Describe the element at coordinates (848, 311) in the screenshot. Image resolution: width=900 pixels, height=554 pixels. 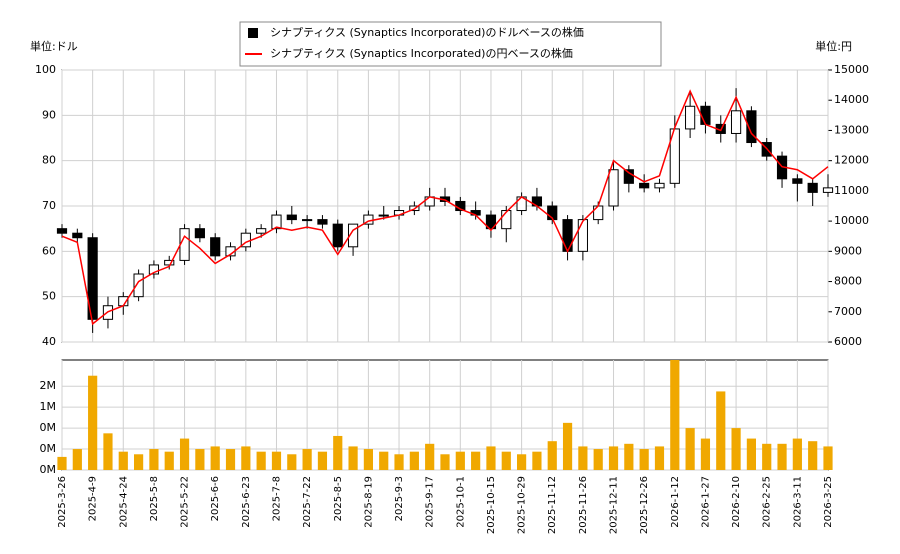
I see `y2-tick-label: 7000` at that location.